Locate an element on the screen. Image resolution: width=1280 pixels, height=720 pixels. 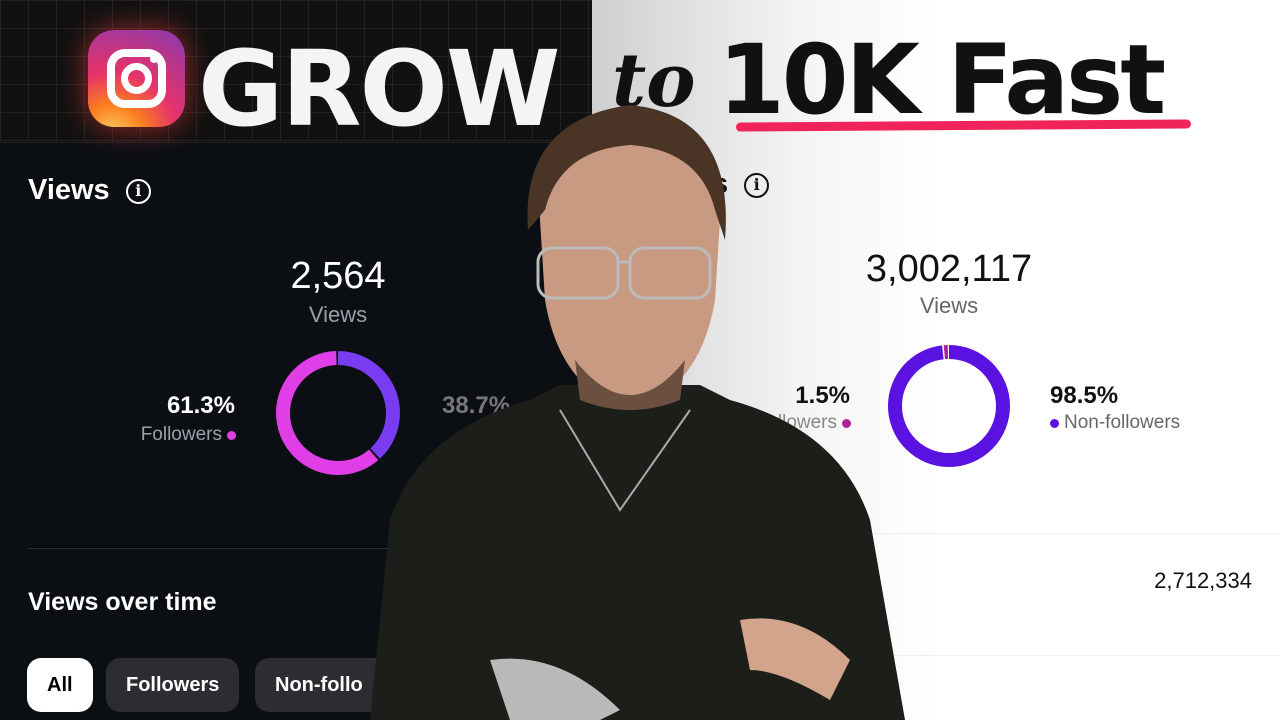
left-views-title: Views i is located at coordinates (89, 190).